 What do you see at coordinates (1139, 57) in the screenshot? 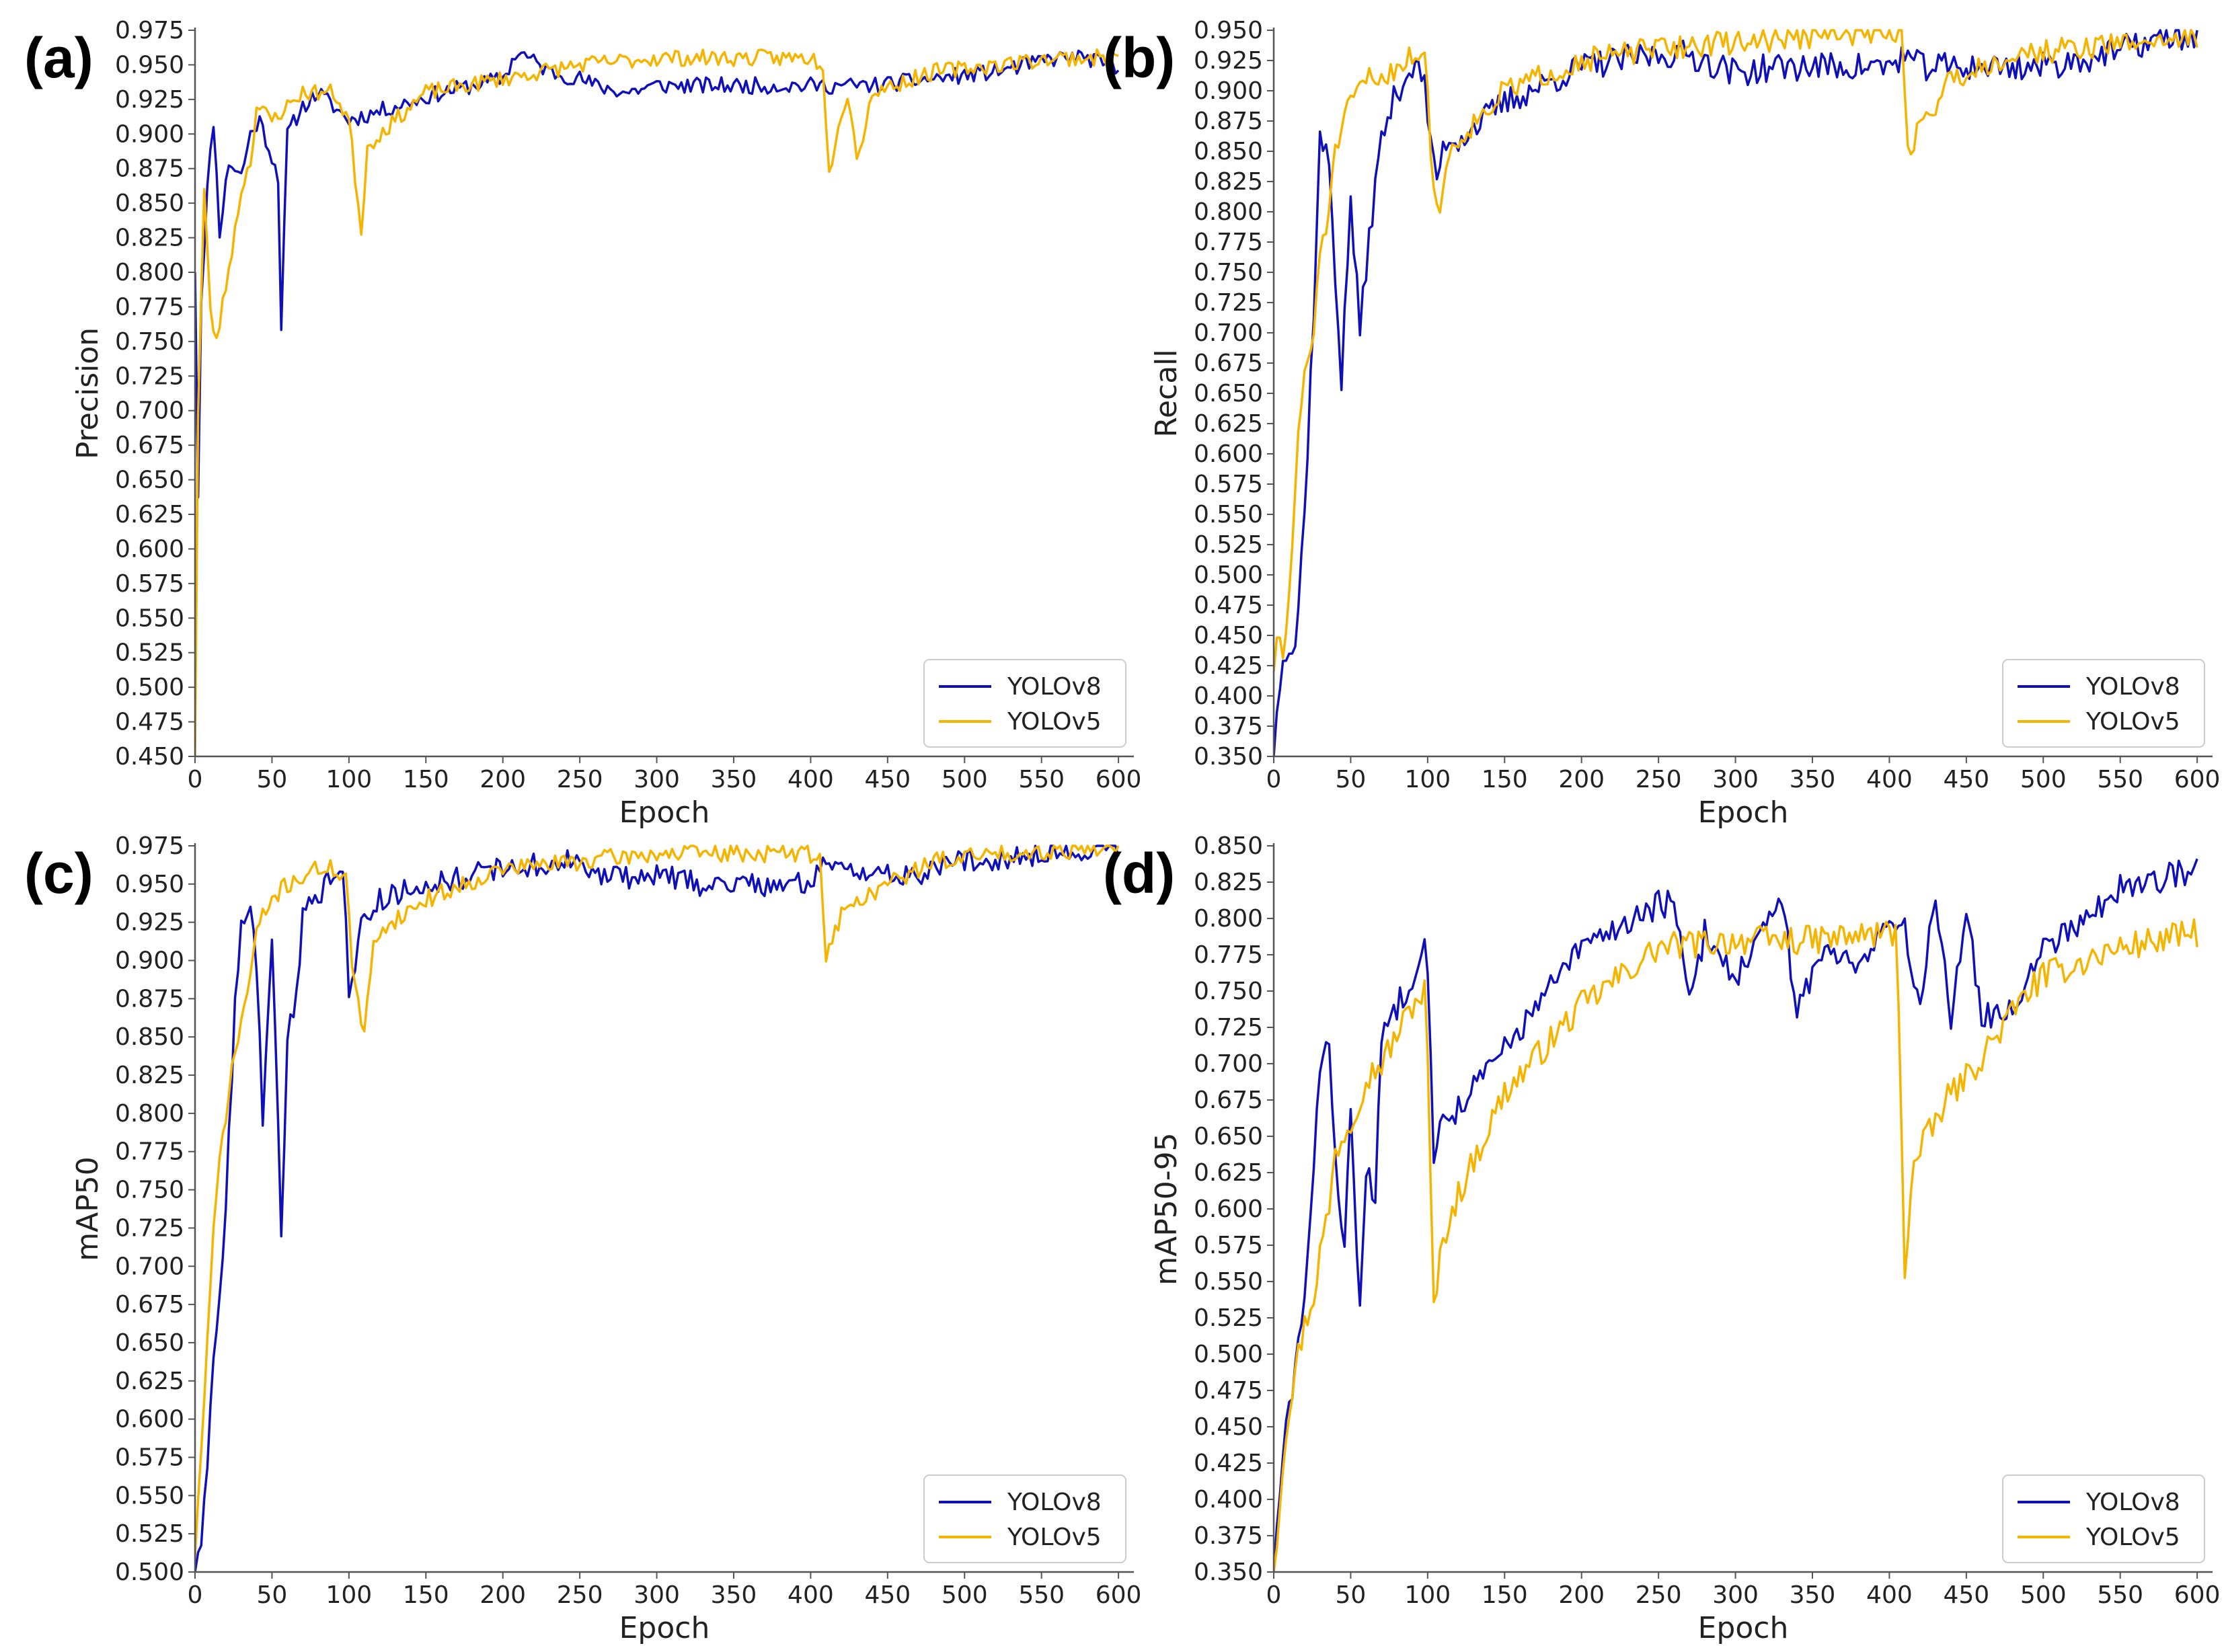
I see `panel-label: (b)` at bounding box center [1139, 57].